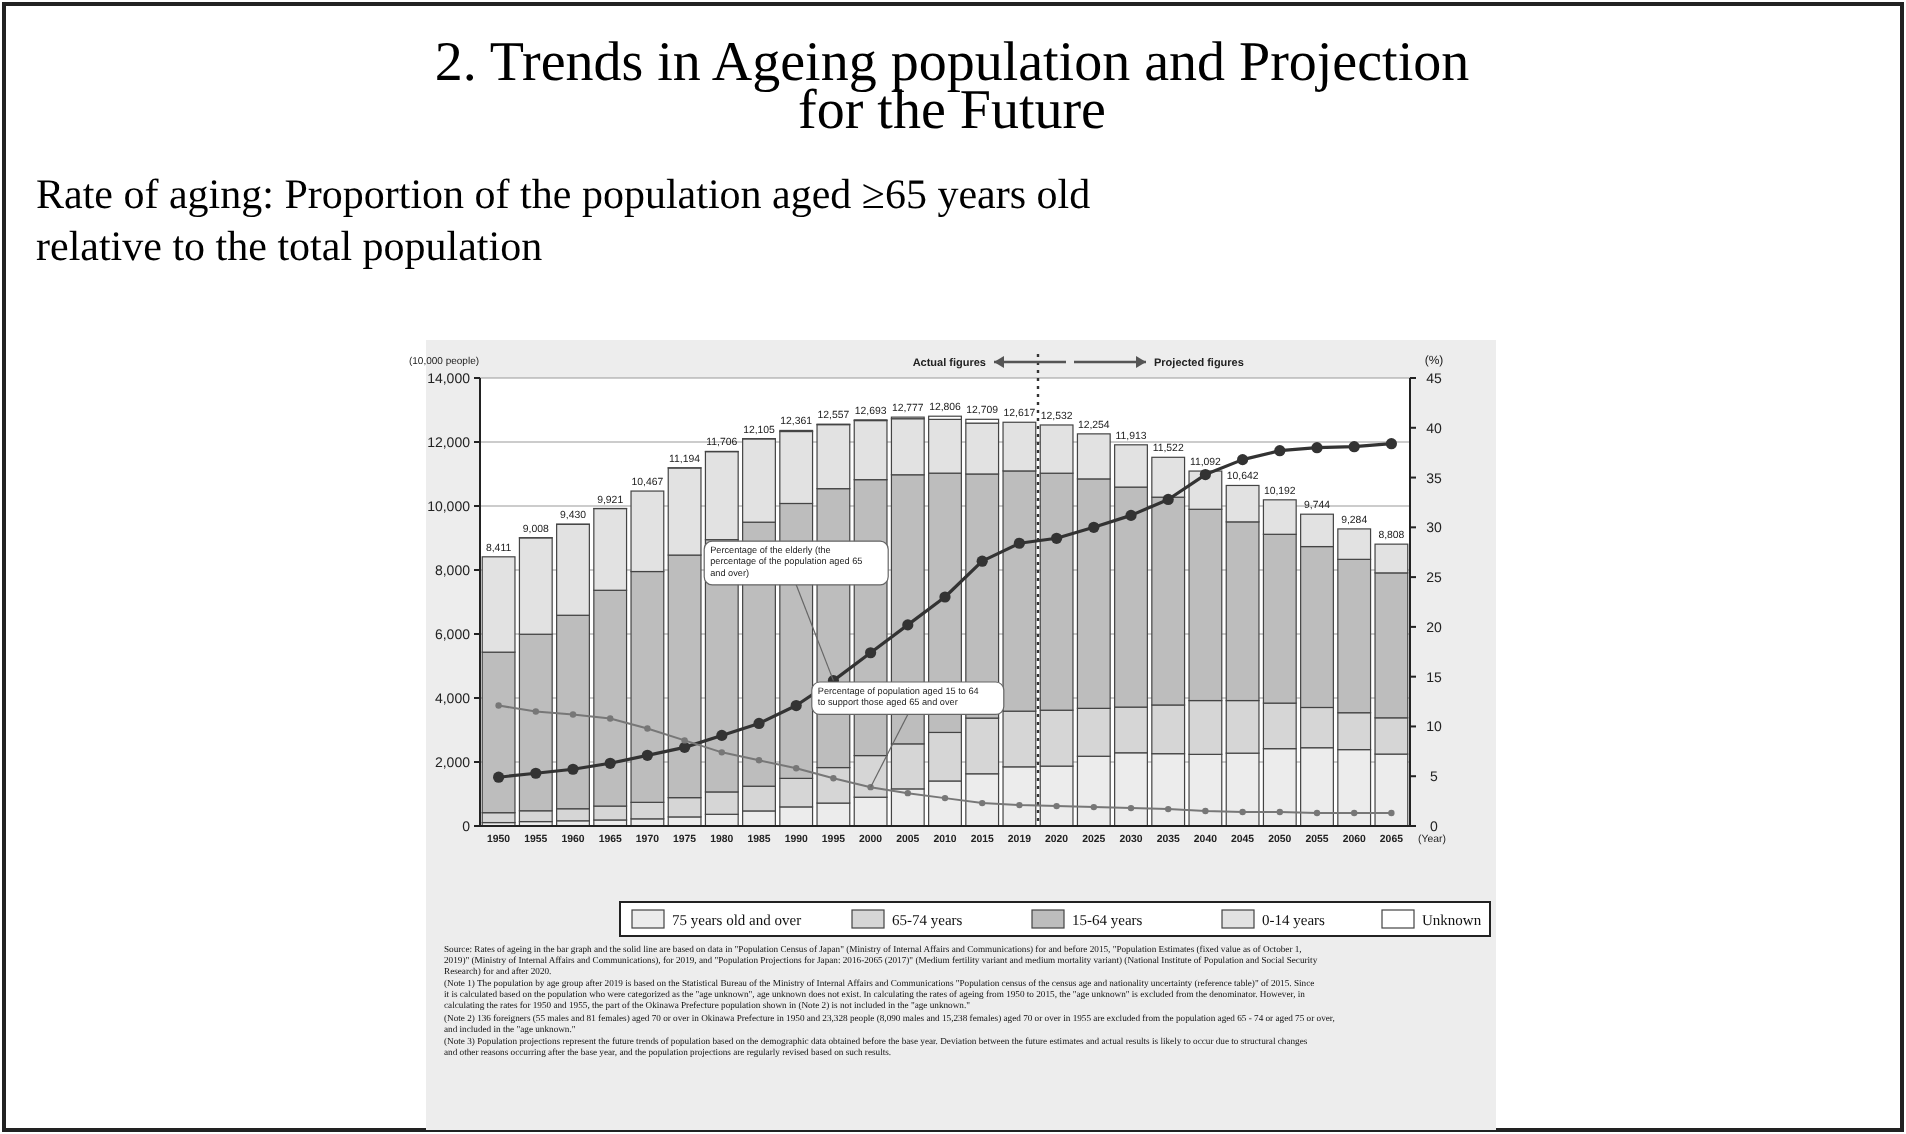  I want to click on chart-title: 2. Trends in Ageing population and Projection for the Future, so click(952, 87).